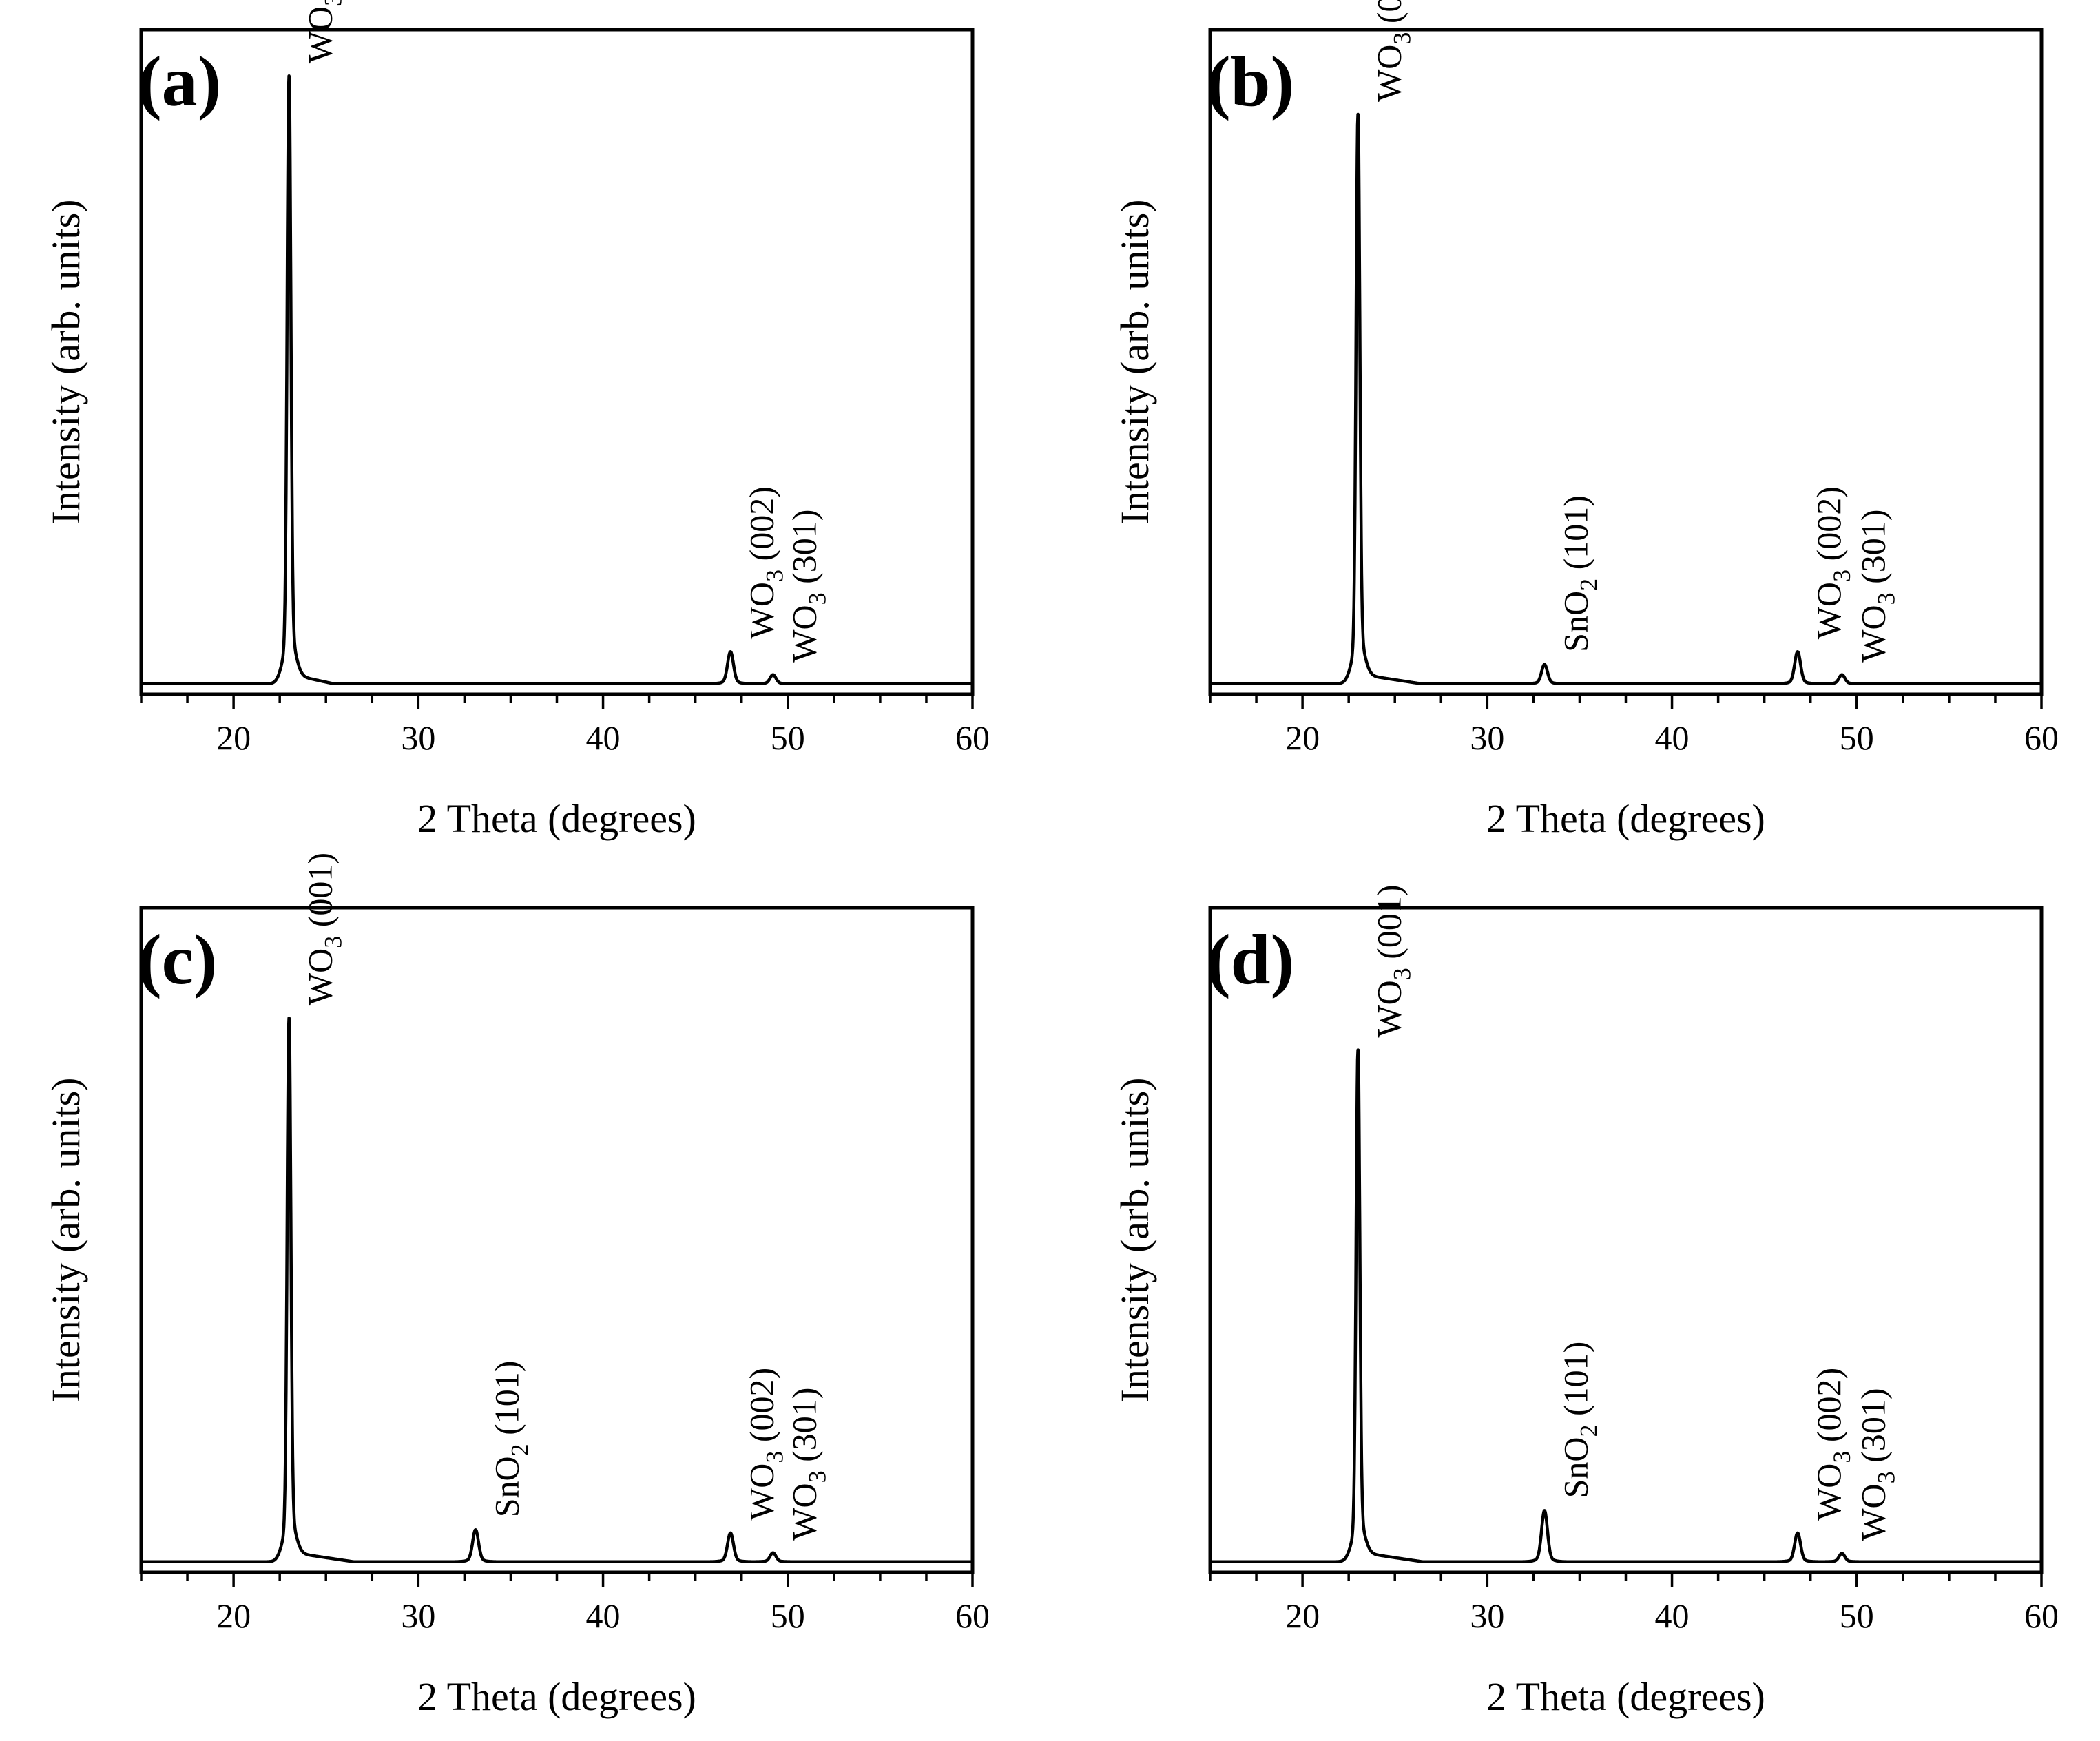  Describe the element at coordinates (1250, 81) in the screenshot. I see `panel-label: (b)` at that location.